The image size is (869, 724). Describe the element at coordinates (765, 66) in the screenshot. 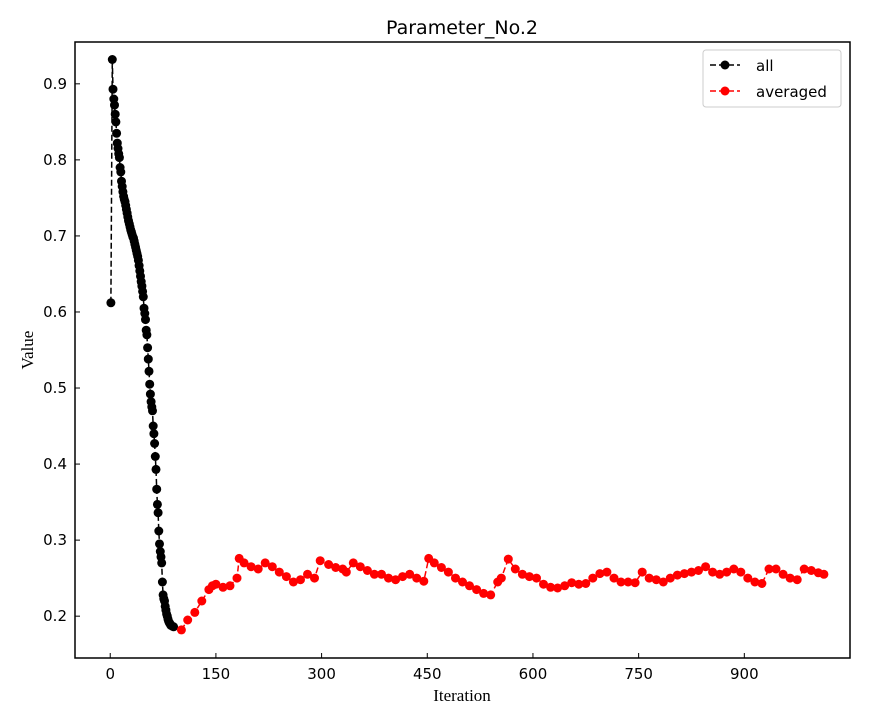

I see `legend-all-label: all` at that location.